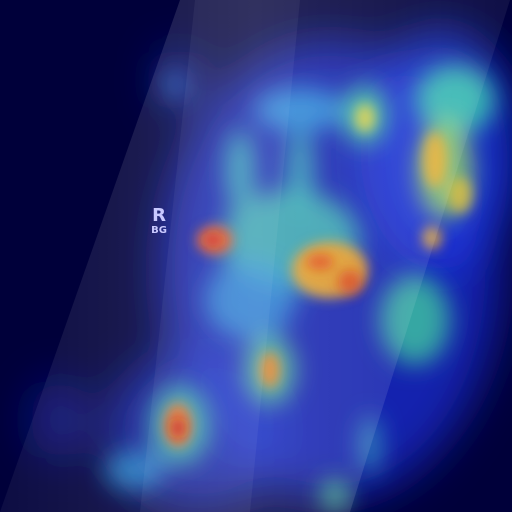  What do you see at coordinates (159, 215) in the screenshot?
I see `side-marker-letter: R` at bounding box center [159, 215].